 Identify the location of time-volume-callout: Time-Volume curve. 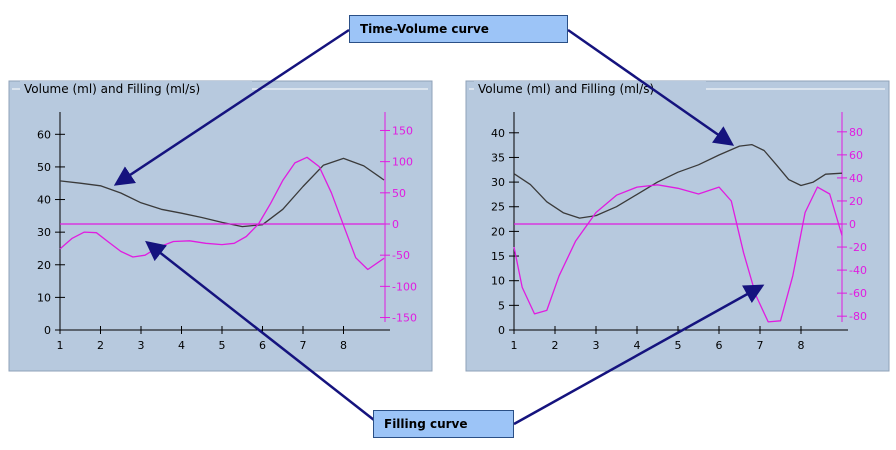
(458, 29).